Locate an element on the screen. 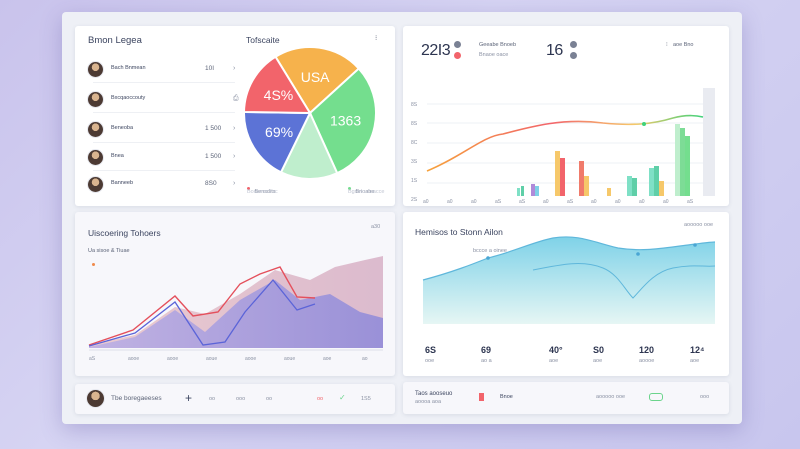 The image size is (800, 449). wave-subtitle: bccce a oinee is located at coordinates (490, 251).